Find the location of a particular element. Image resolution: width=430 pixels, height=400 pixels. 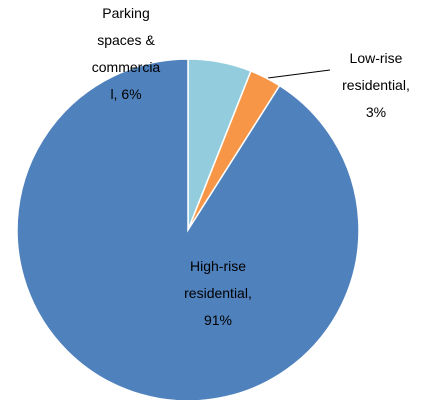

data-label-line: 91% is located at coordinates (218, 320).